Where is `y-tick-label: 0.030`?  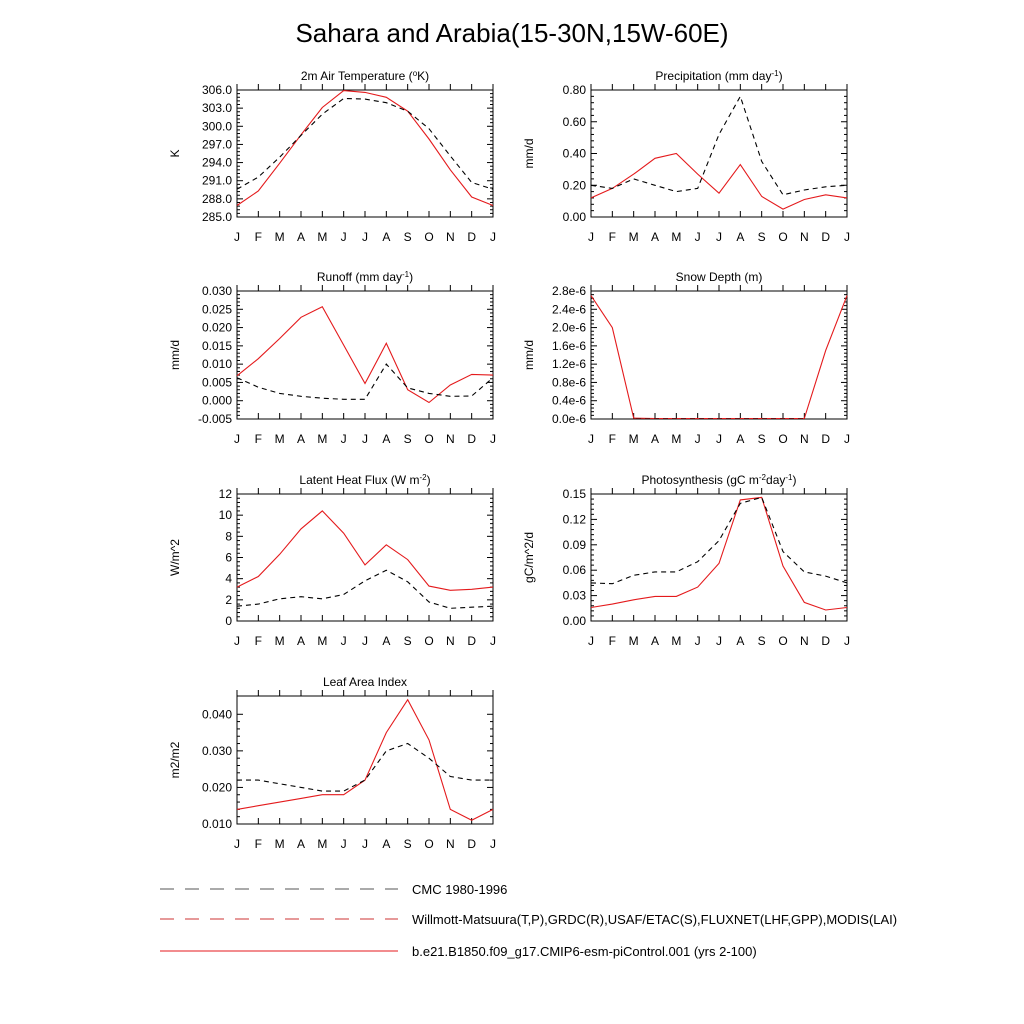
y-tick-label: 0.030 is located at coordinates (217, 291).